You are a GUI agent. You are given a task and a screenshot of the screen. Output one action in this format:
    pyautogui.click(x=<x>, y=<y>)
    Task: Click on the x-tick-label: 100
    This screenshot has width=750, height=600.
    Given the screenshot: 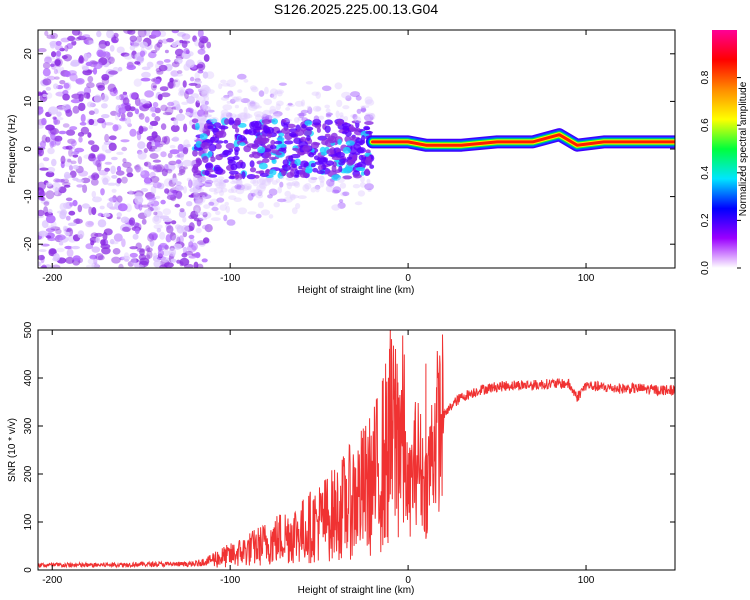 What is the action you would take?
    pyautogui.click(x=586, y=580)
    